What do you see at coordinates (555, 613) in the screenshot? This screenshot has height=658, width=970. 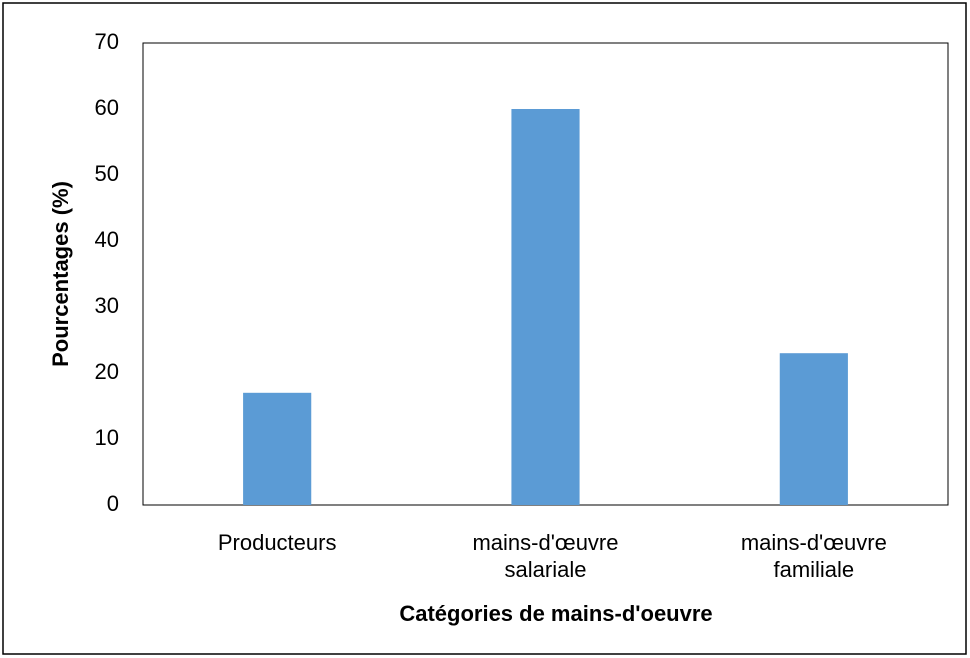 I see `x-axis-title: Catégories de mains-d'oeuvre` at bounding box center [555, 613].